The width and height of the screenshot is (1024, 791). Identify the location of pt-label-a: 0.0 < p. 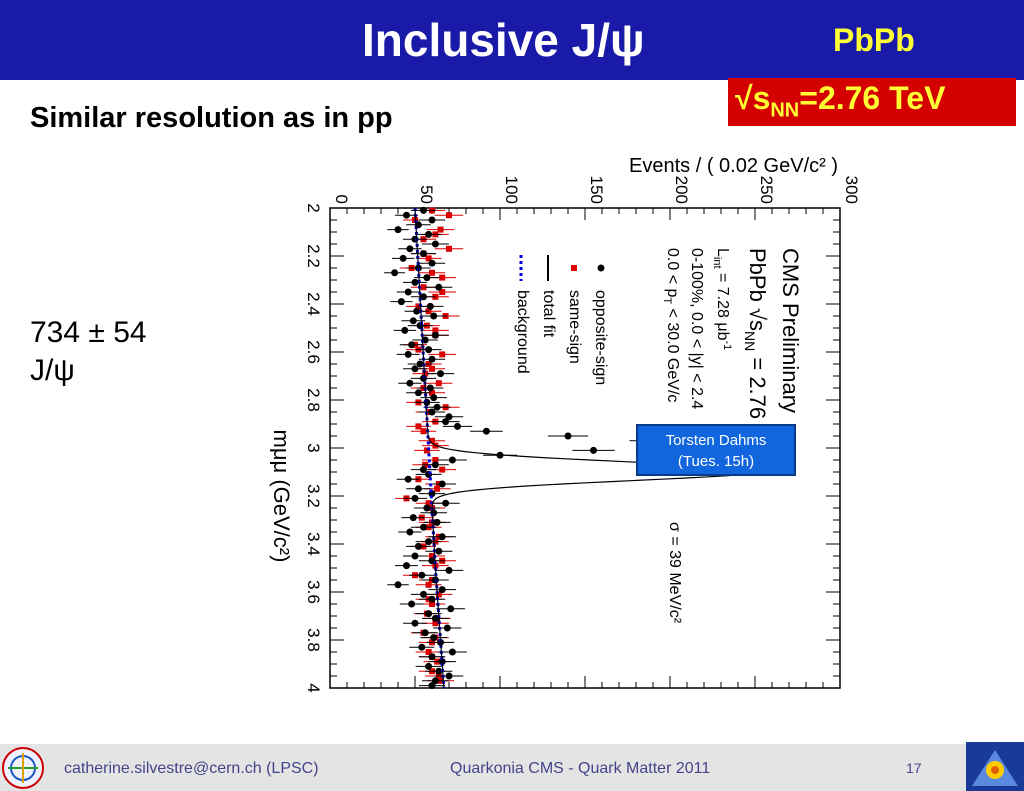
(672, 272).